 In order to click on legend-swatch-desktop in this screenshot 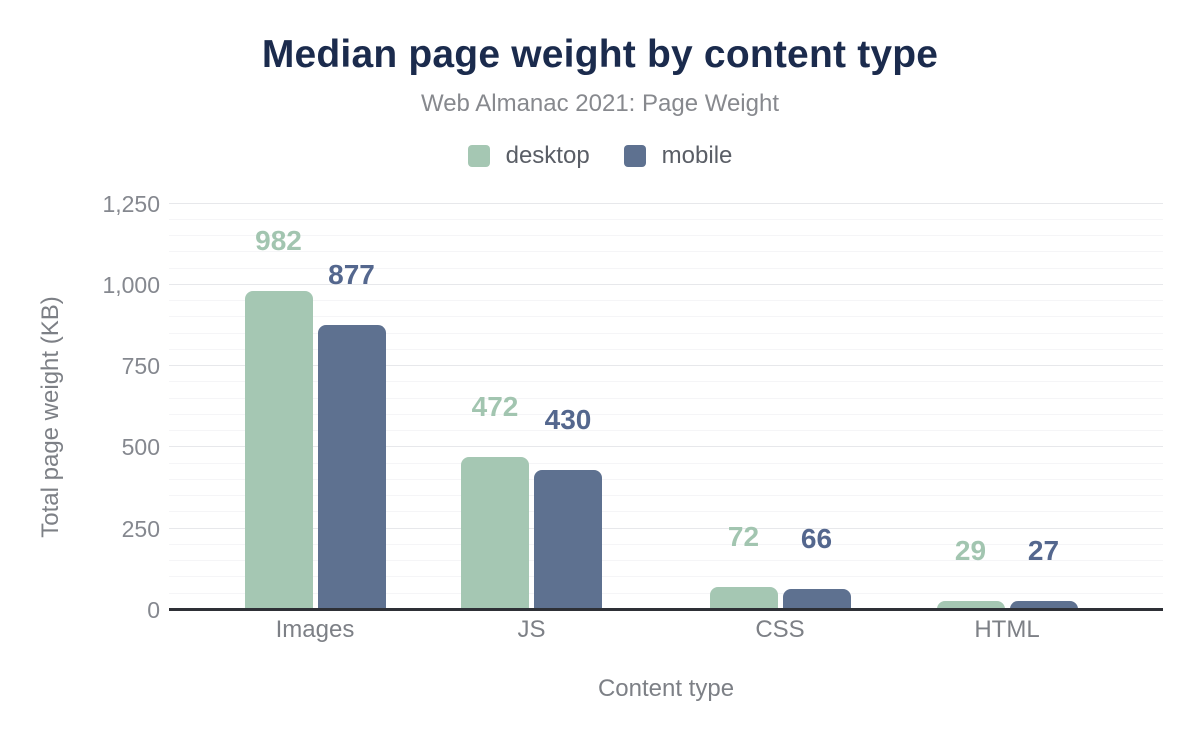, I will do `click(478, 156)`.